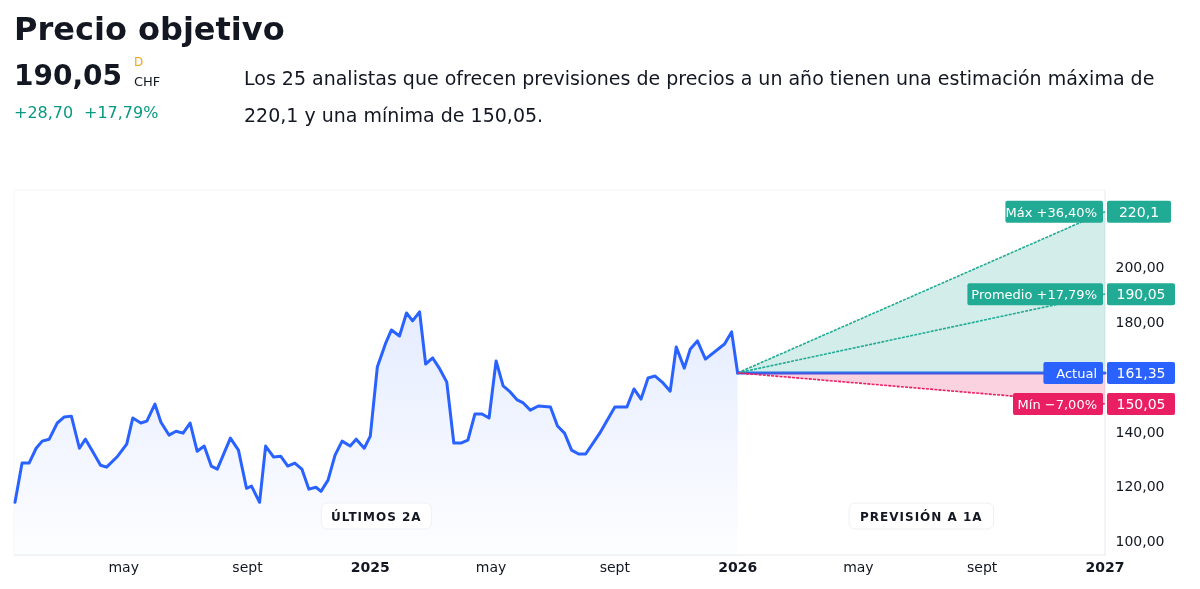 This screenshot has width=1200, height=589. What do you see at coordinates (700, 97) in the screenshot?
I see `chart-subtitle: Los 25 analistas que ofrecen previsiones de precios a un año tienen una estimación máxima de 220,1 y una mínima de 150,05.` at bounding box center [700, 97].